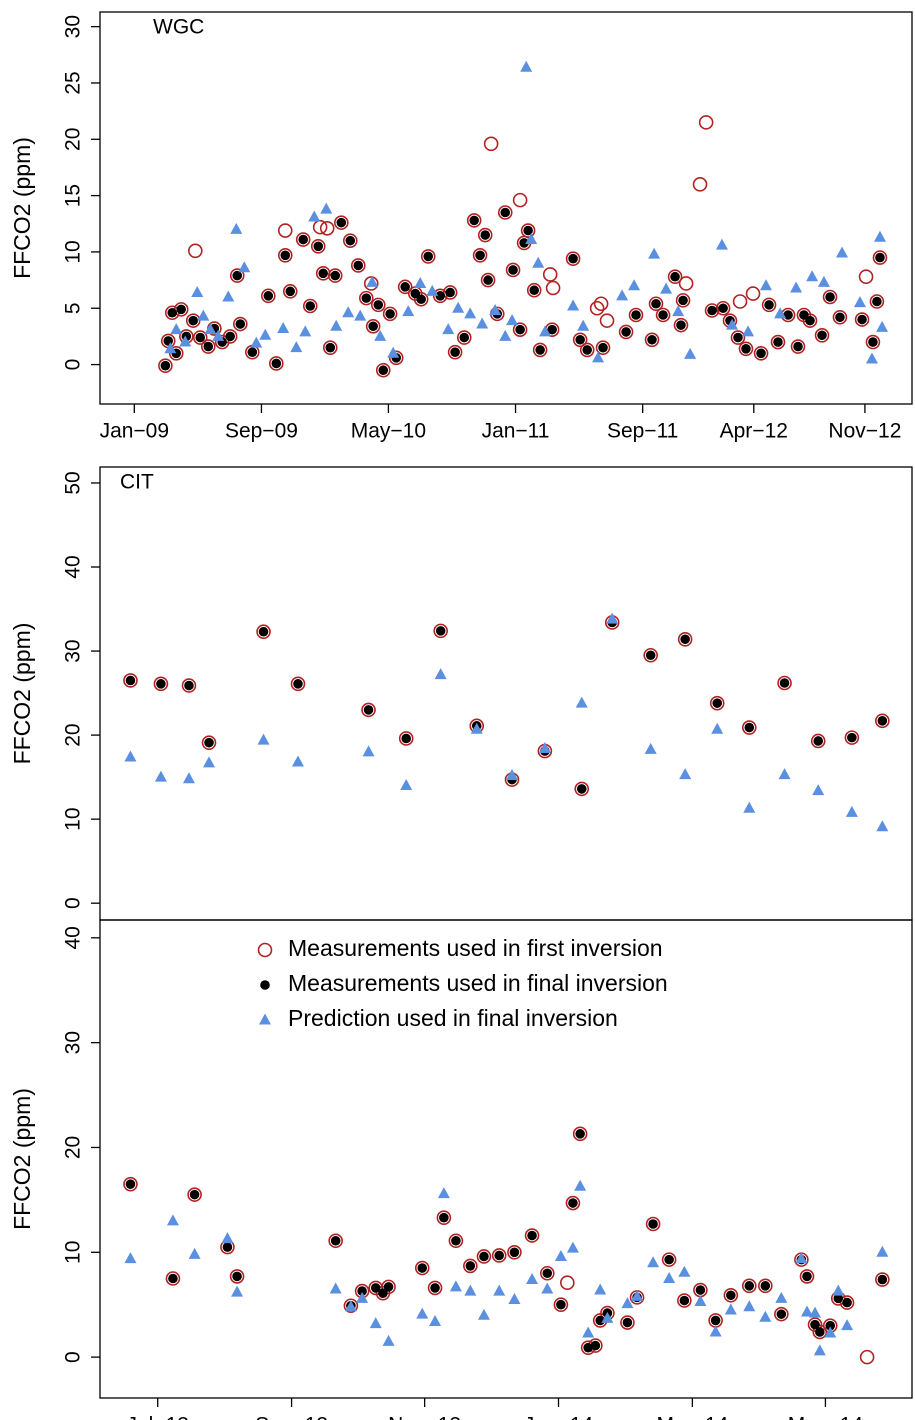 Image resolution: width=915 pixels, height=1420 pixels. I want to click on y-tick-label: 40, so click(73, 937).